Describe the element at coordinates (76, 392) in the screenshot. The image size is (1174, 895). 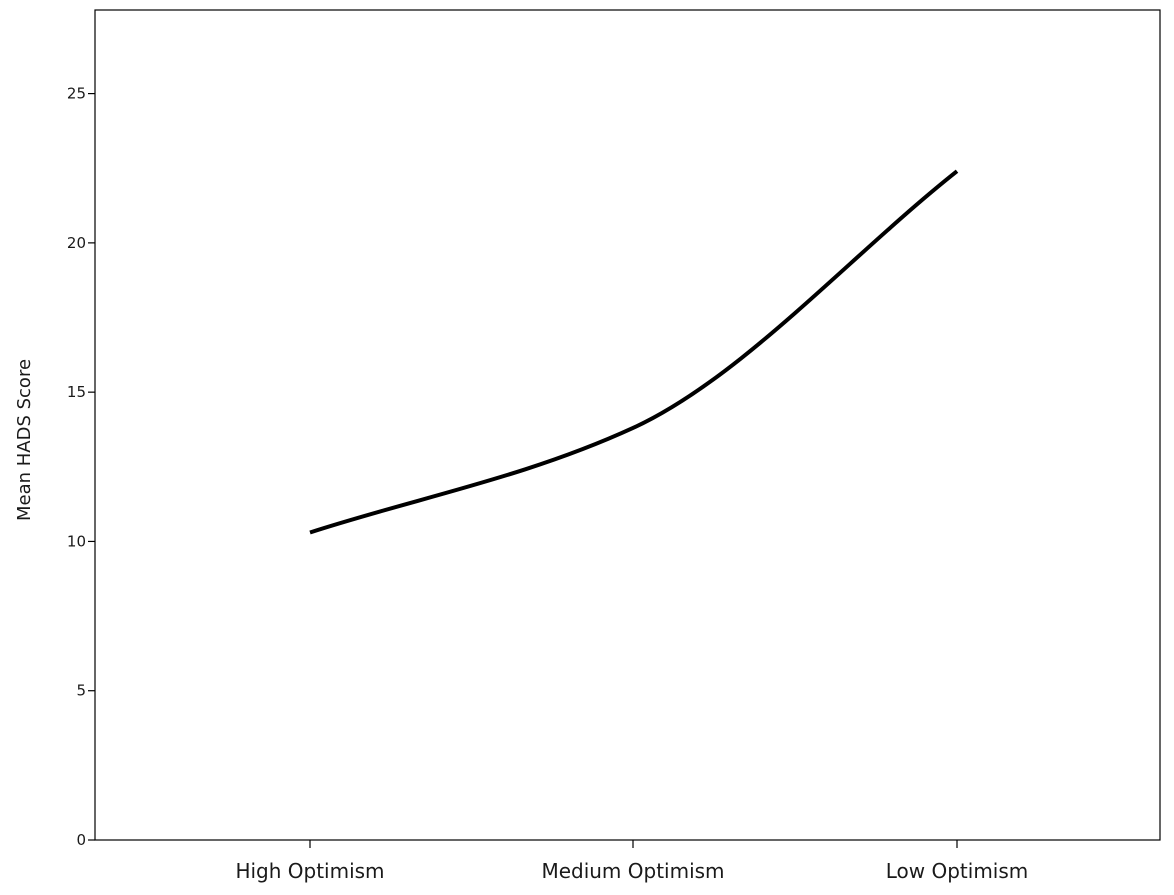
I see `y-tick-label: 15` at that location.